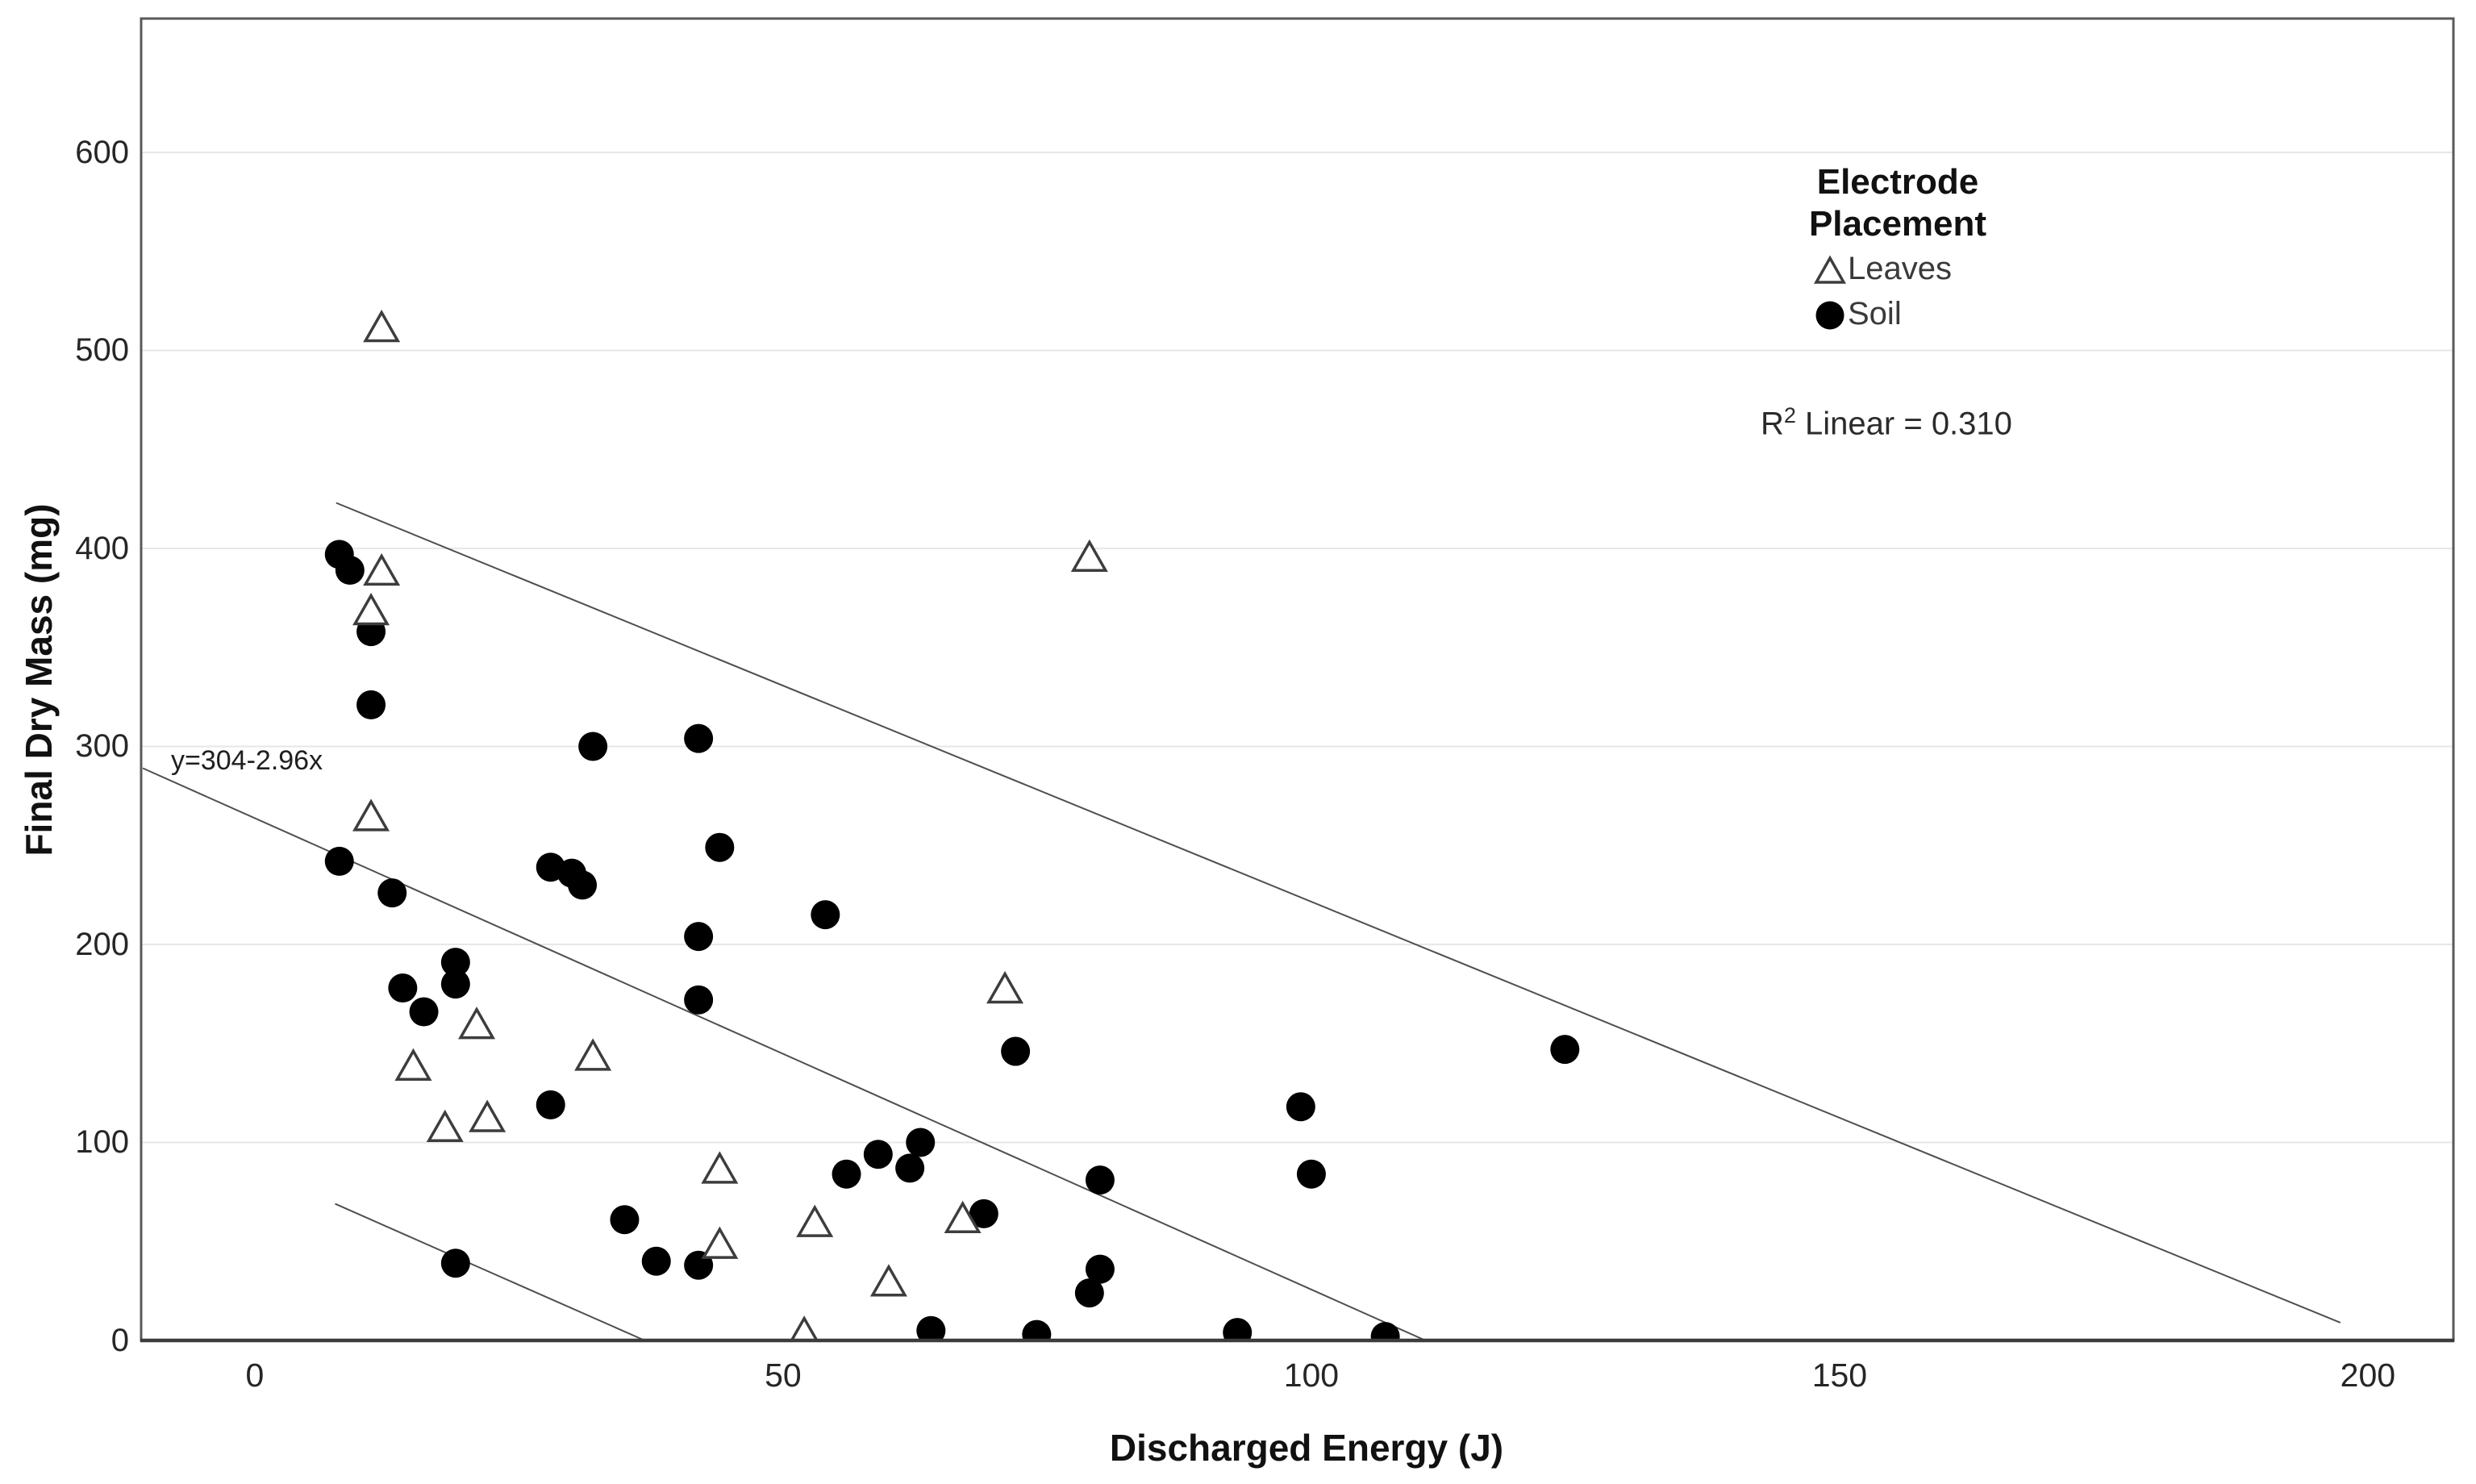 Image resolution: width=2476 pixels, height=1484 pixels. Describe the element at coordinates (102, 350) in the screenshot. I see `y-tick-label-500: 500` at that location.